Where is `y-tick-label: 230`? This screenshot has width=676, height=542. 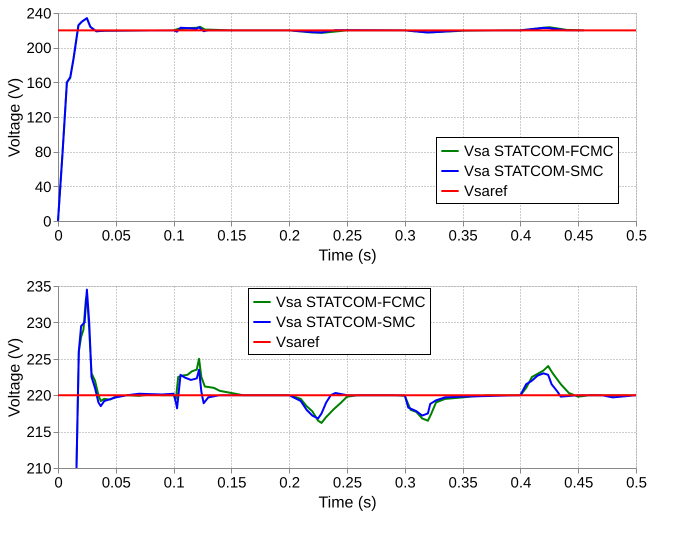 y-tick-label: 230 is located at coordinates (39, 323).